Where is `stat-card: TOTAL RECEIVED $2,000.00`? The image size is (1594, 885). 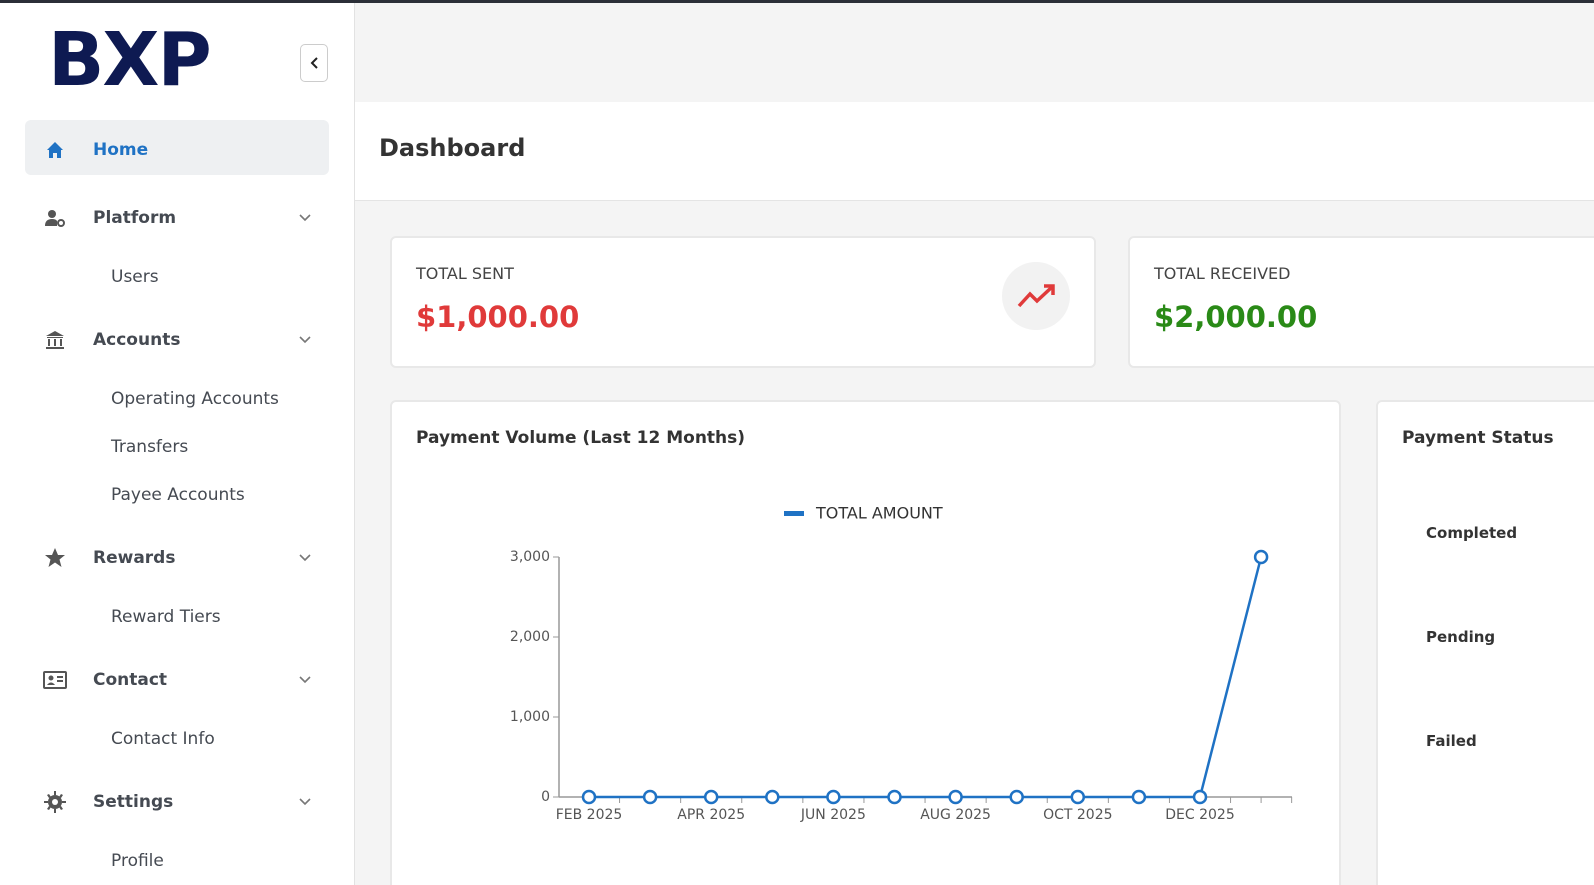
stat-card: TOTAL RECEIVED $2,000.00 is located at coordinates (1361, 302).